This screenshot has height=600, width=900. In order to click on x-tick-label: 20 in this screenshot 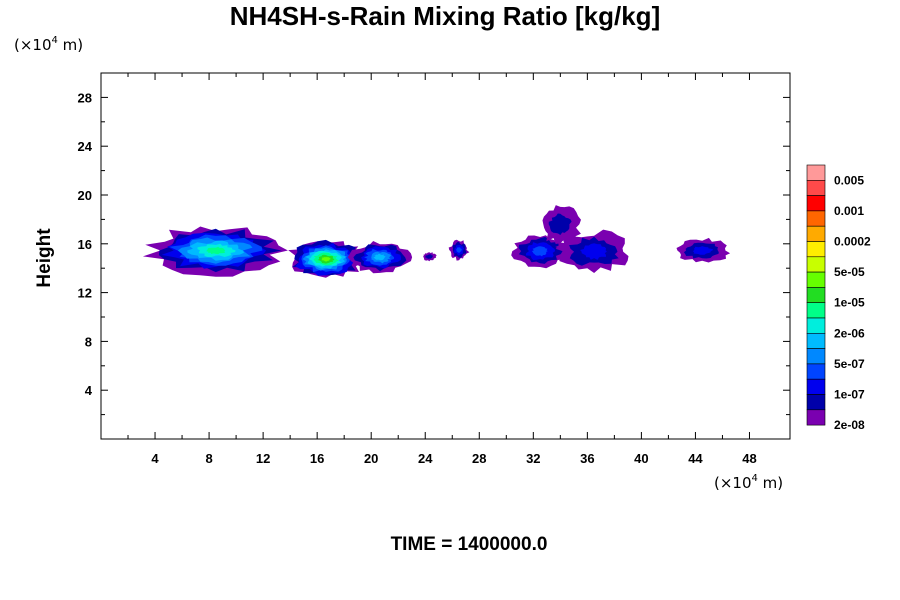, I will do `click(371, 458)`.